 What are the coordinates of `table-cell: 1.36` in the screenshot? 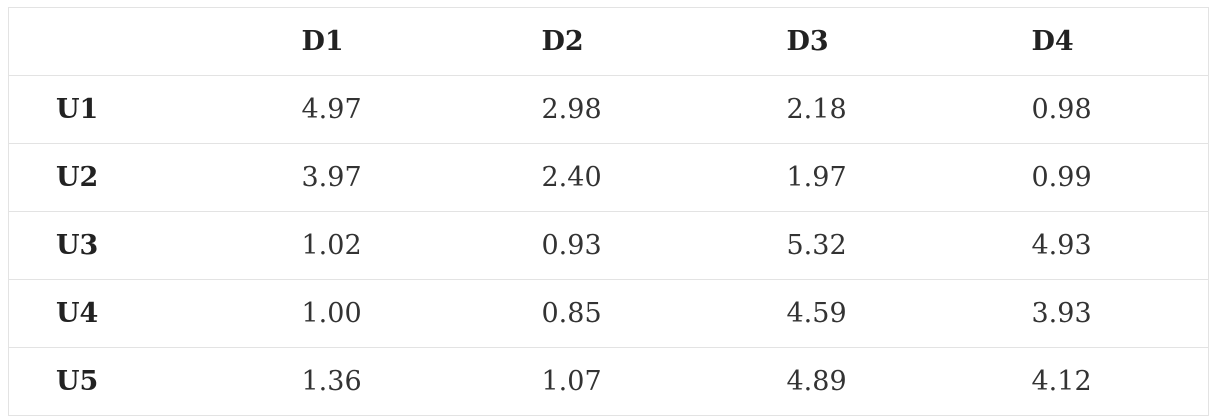 It's located at (374, 381).